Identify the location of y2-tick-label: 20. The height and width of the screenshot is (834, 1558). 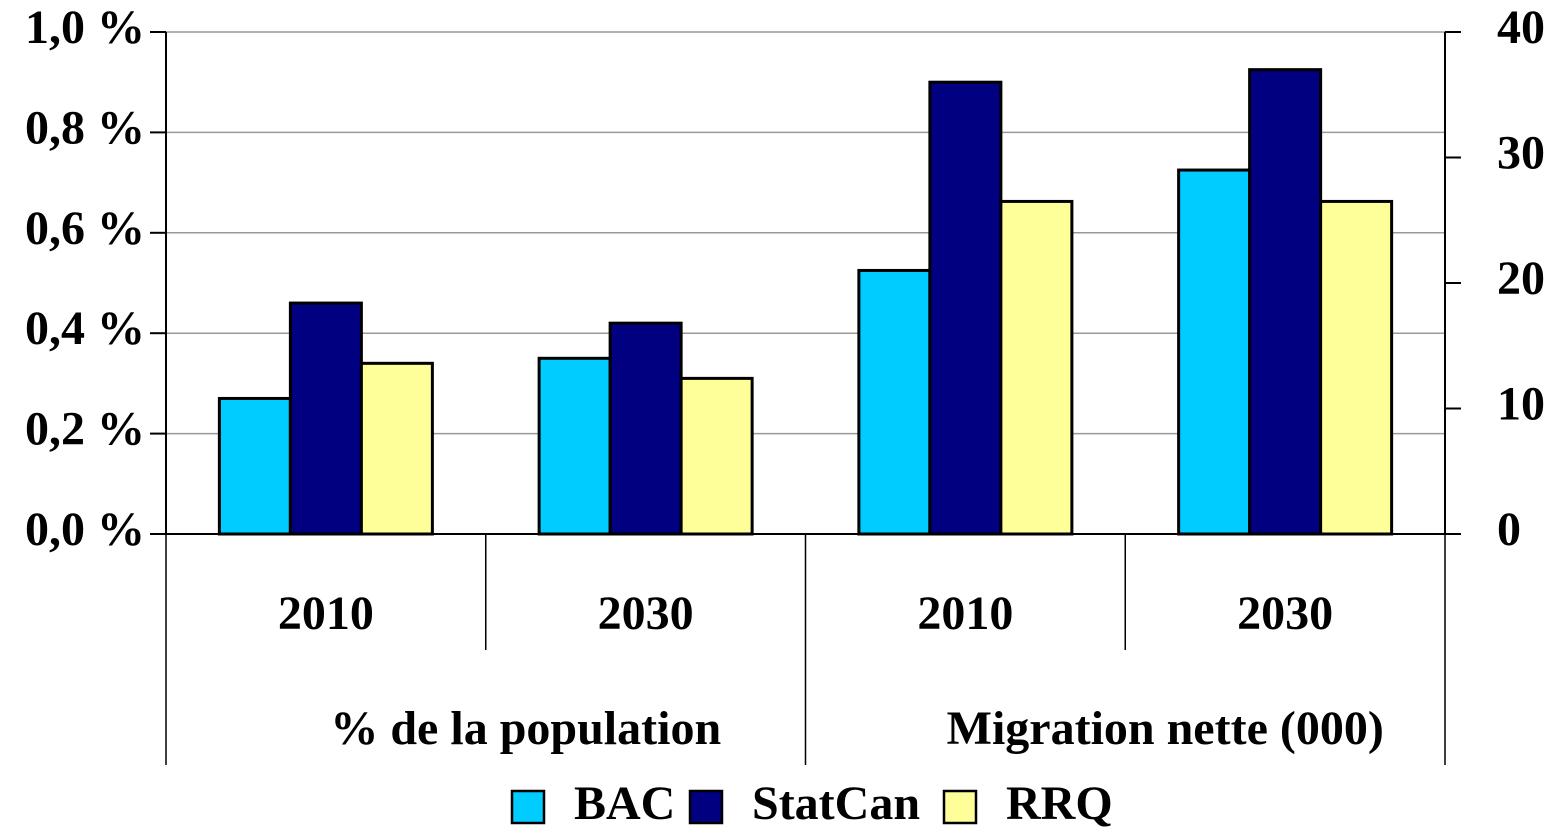
(1521, 278).